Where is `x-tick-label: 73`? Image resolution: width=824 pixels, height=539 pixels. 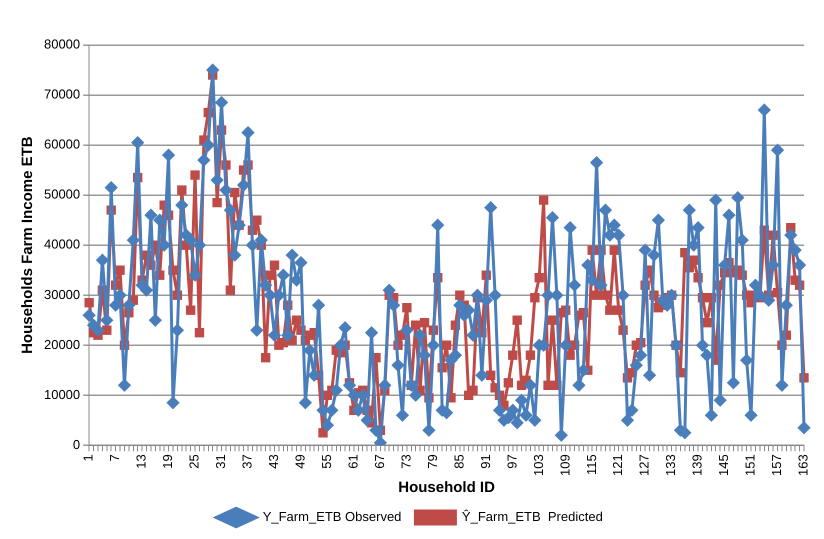
x-tick-label: 73 is located at coordinates (406, 461).